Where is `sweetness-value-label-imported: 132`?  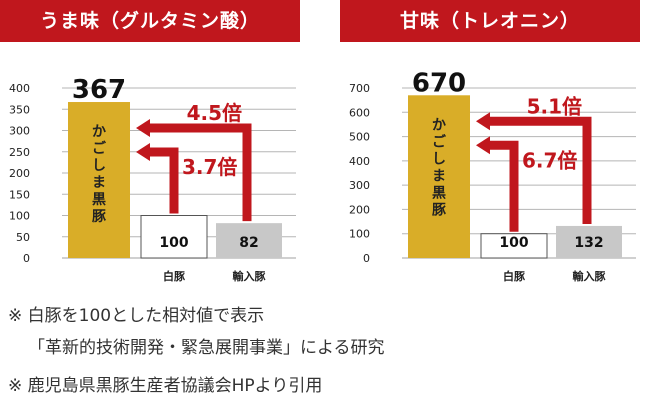 sweetness-value-label-imported: 132 is located at coordinates (588, 243).